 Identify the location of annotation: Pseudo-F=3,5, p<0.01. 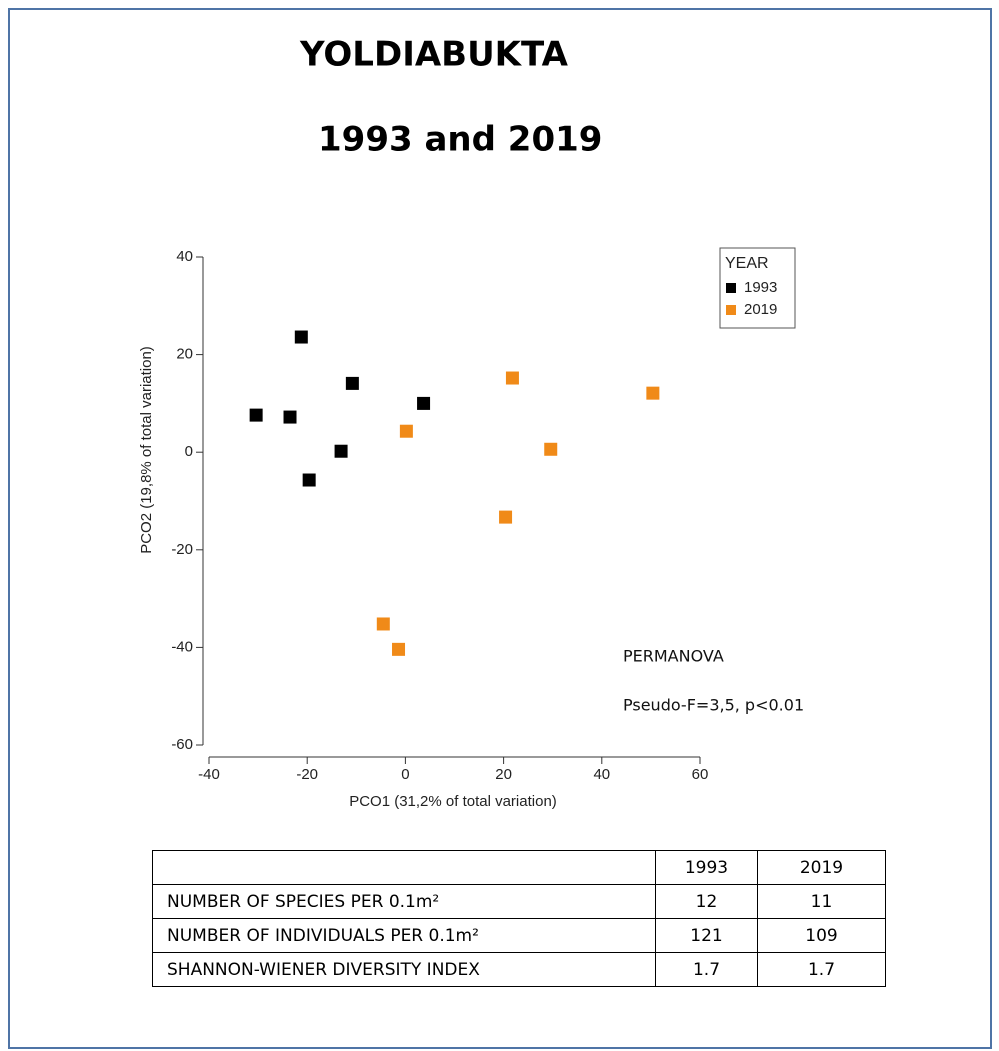
(713, 705).